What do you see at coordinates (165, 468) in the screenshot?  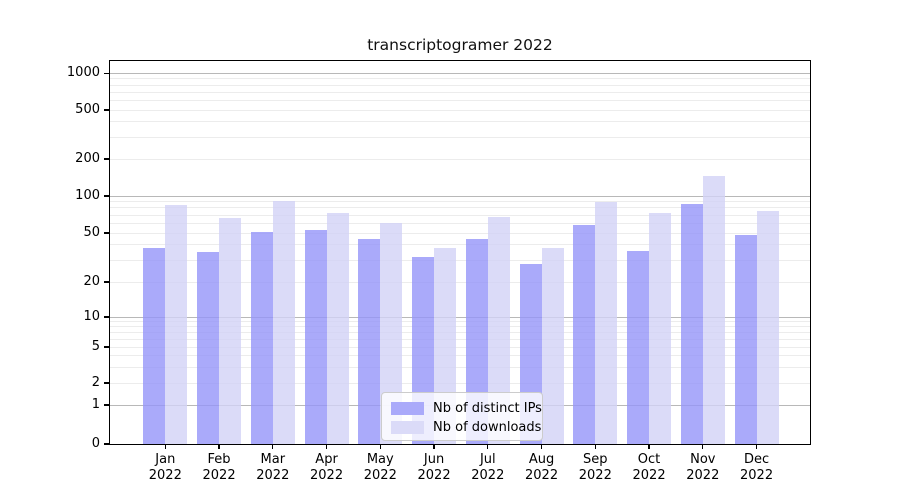 I see `x-tick-label: Jan 2022` at bounding box center [165, 468].